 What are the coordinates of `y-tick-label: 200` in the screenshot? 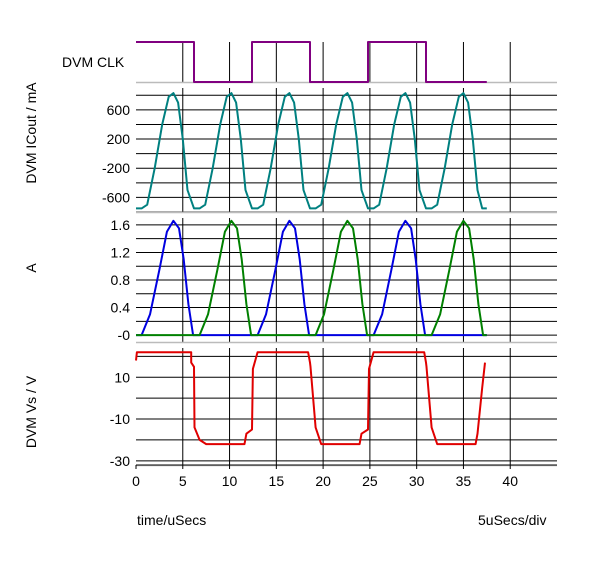 It's located at (119, 139).